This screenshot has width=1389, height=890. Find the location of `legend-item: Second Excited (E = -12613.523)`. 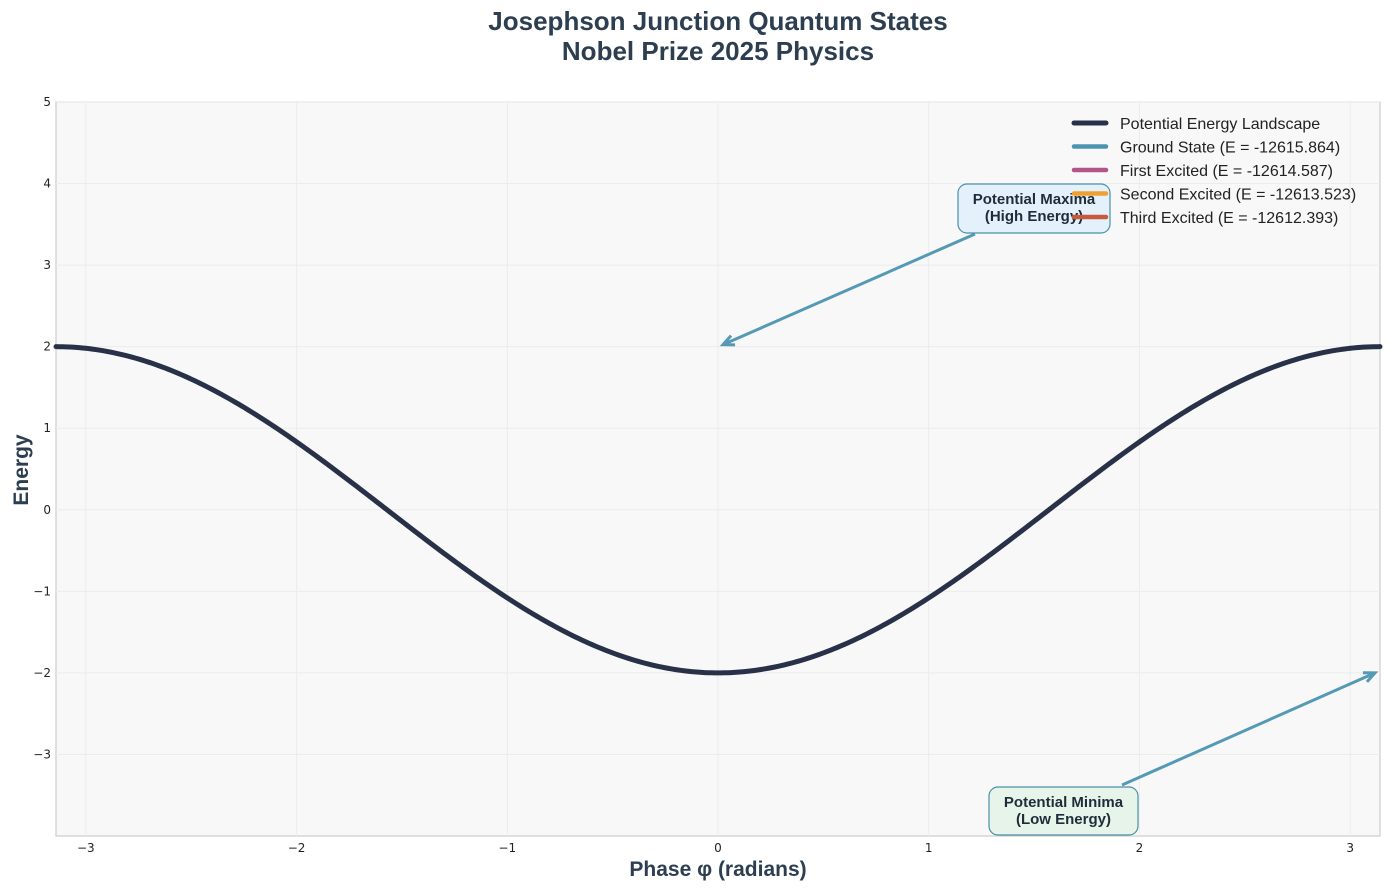

legend-item: Second Excited (E = -12613.523) is located at coordinates (1213, 195).